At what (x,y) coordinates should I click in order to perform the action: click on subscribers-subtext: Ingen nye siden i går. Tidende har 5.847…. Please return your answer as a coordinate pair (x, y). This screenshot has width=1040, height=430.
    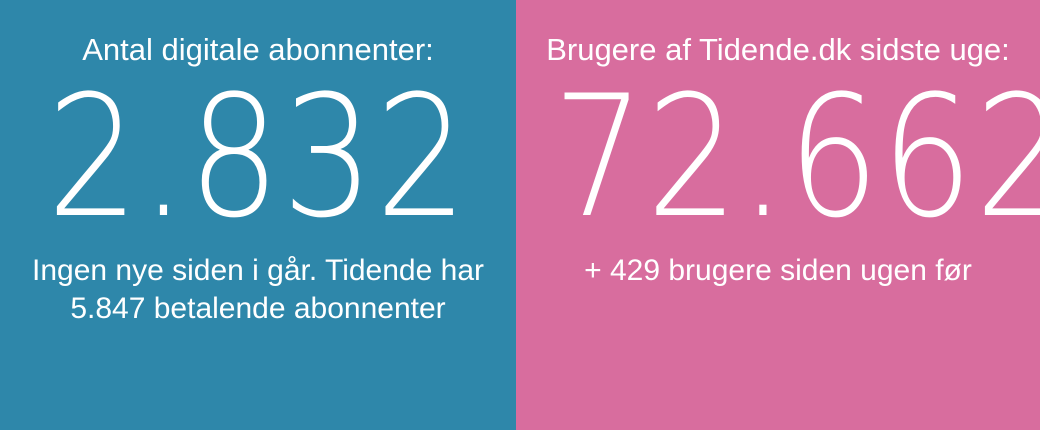
    Looking at the image, I should click on (258, 290).